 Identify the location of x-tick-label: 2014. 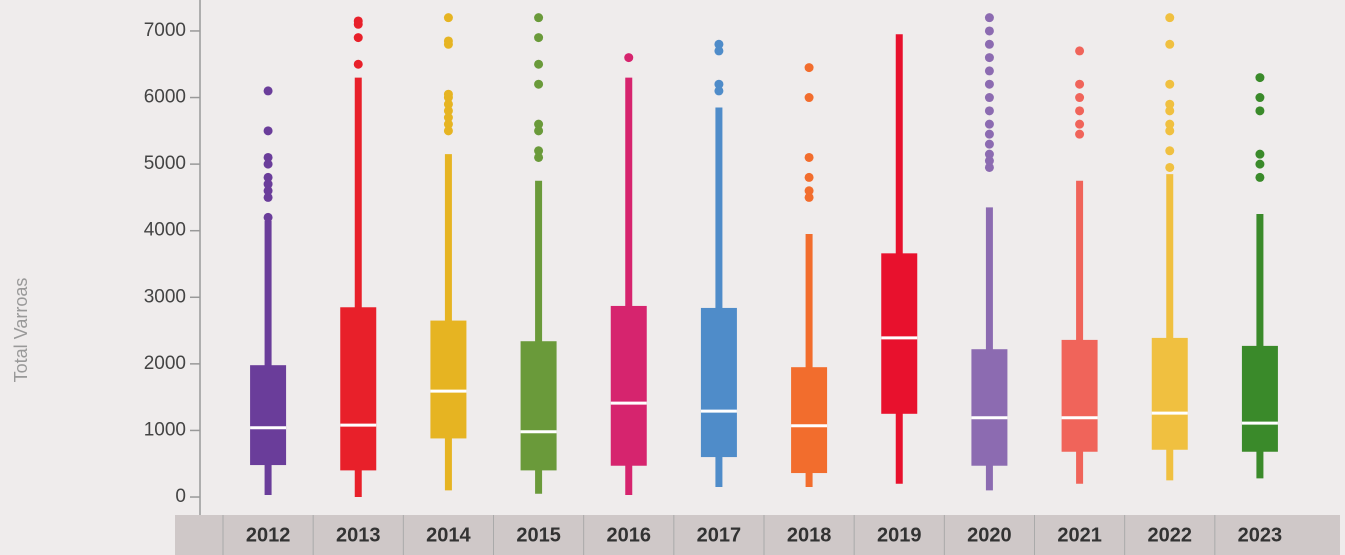
(448, 535).